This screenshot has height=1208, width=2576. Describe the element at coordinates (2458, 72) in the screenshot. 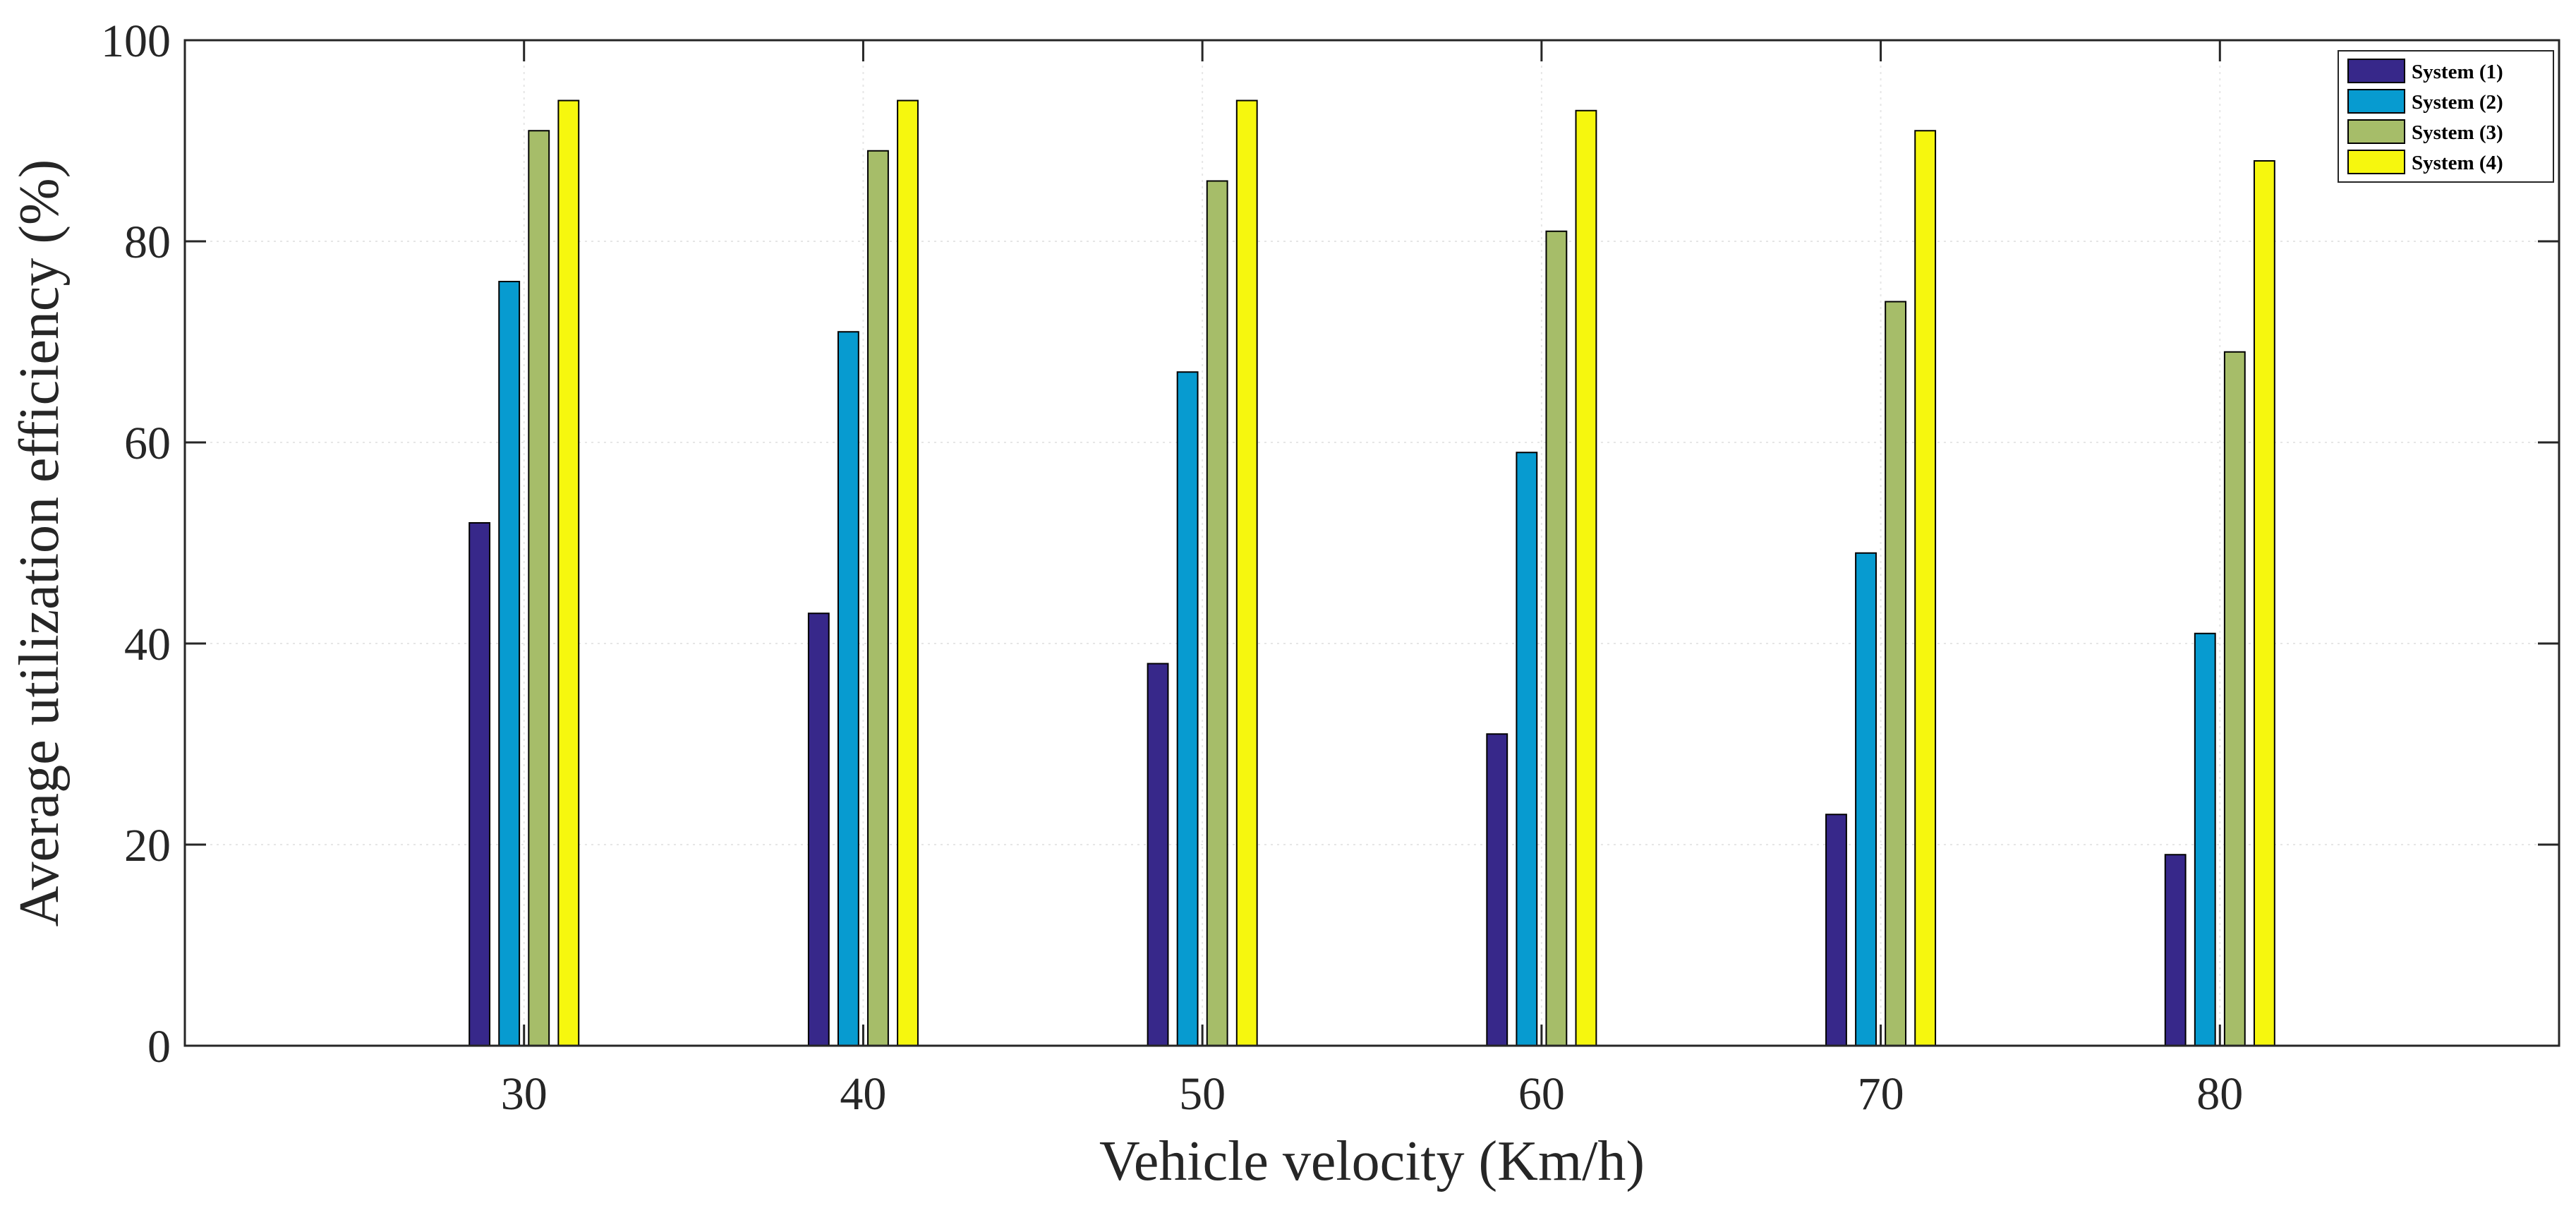

I see `legend-label-system-1: System (1)` at that location.